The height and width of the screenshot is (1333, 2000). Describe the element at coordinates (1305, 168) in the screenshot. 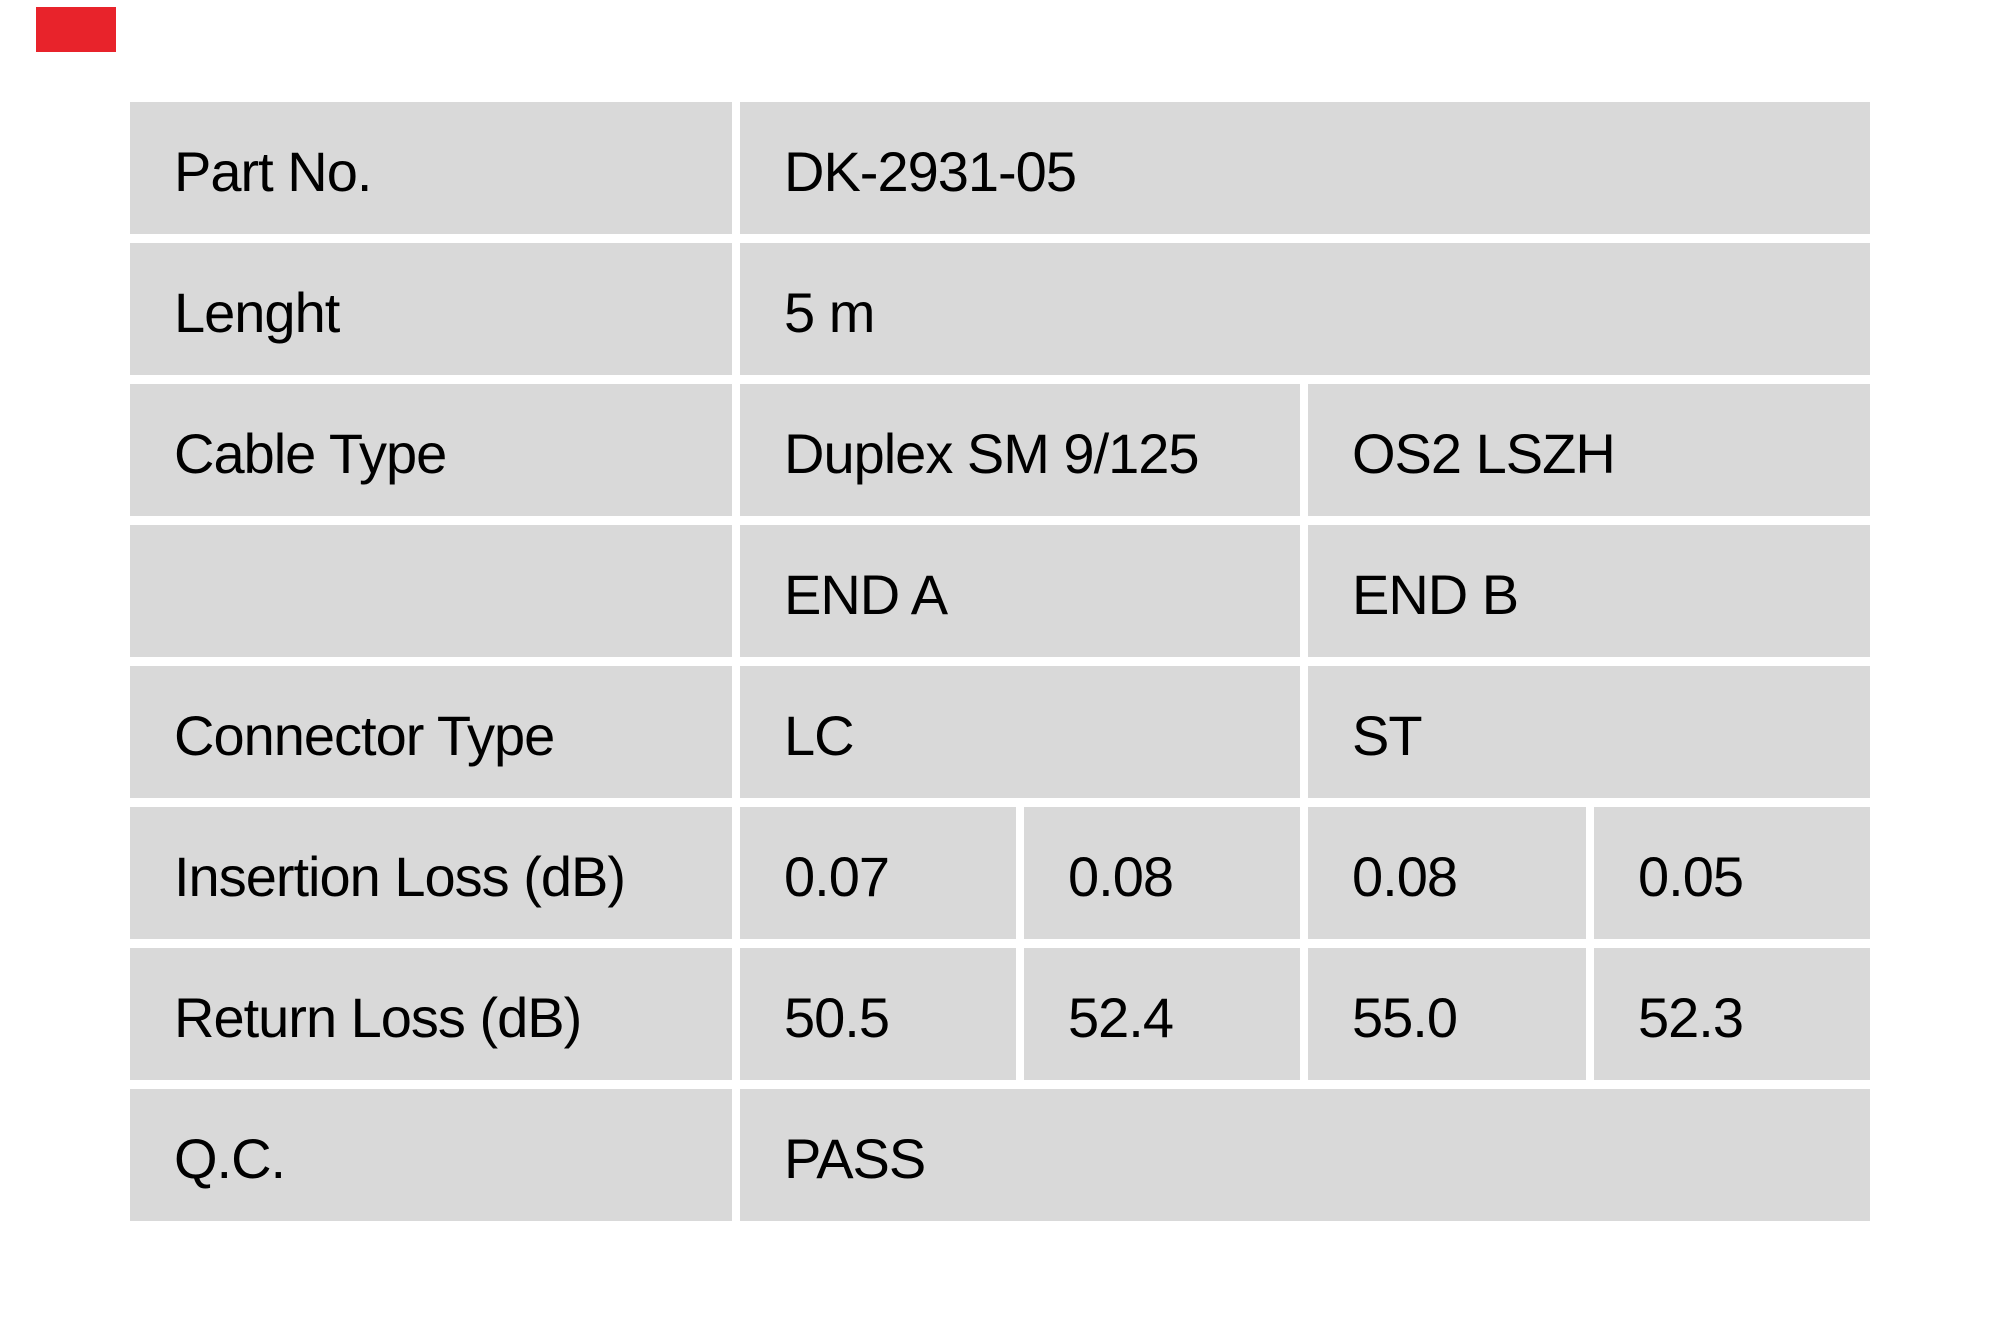

I see `part-no-value-cell: DK-2931-05` at that location.